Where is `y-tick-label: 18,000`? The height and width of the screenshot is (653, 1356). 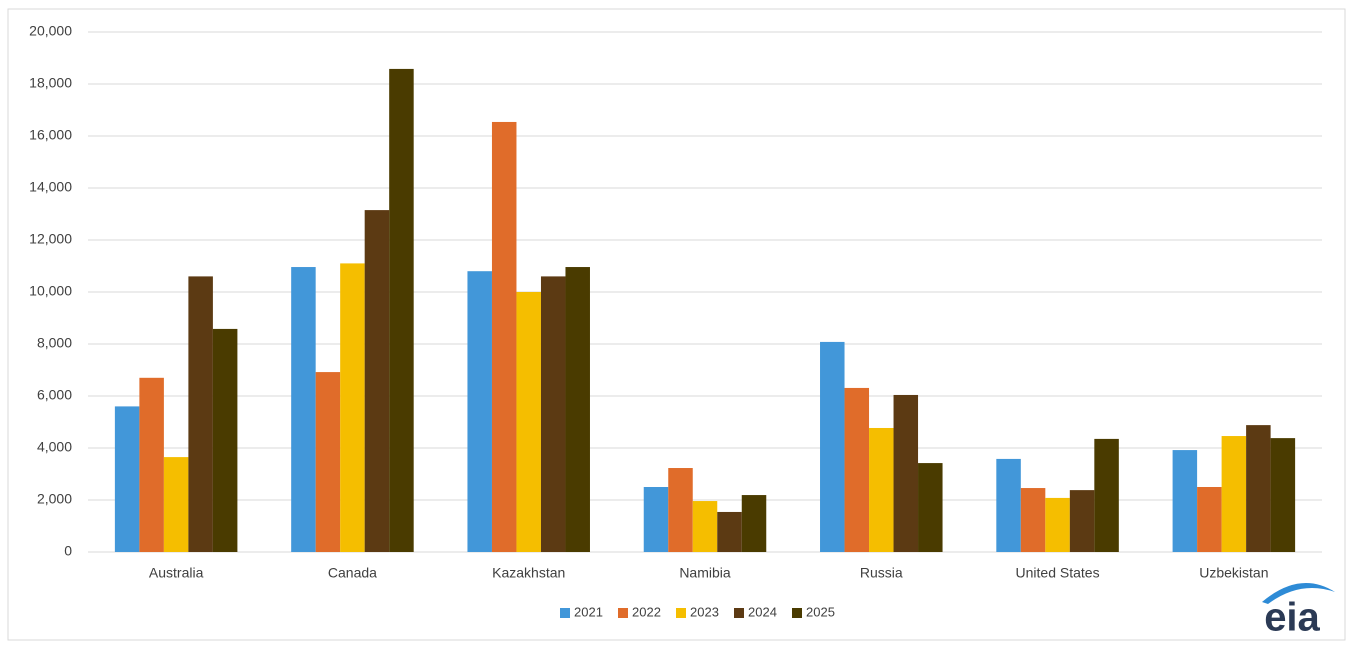 y-tick-label: 18,000 is located at coordinates (50, 83).